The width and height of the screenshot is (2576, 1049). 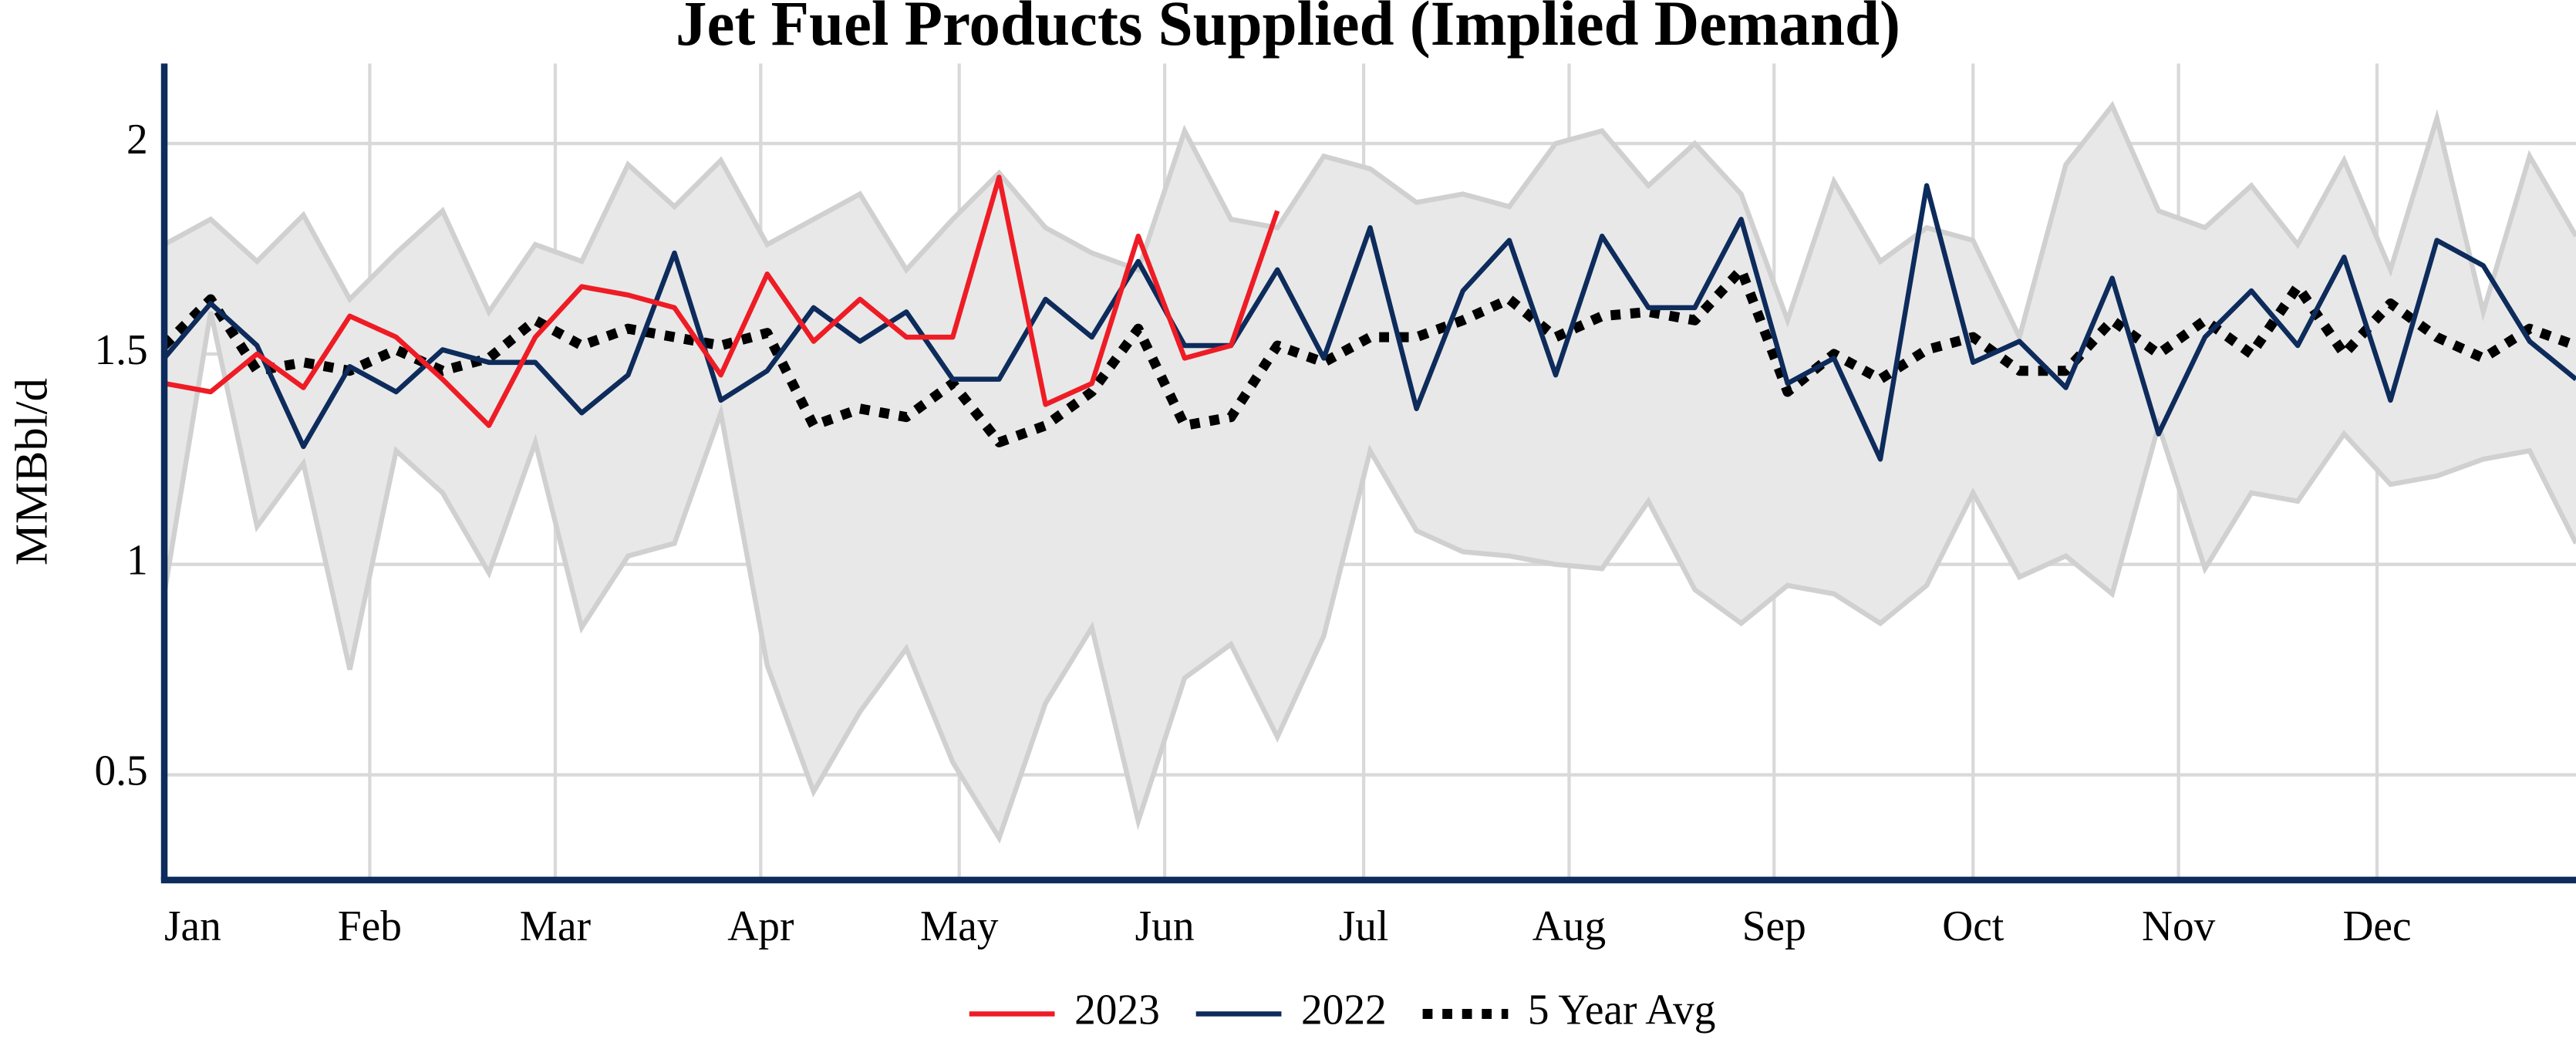 I want to click on x-tick-label: Oct, so click(x=1973, y=926).